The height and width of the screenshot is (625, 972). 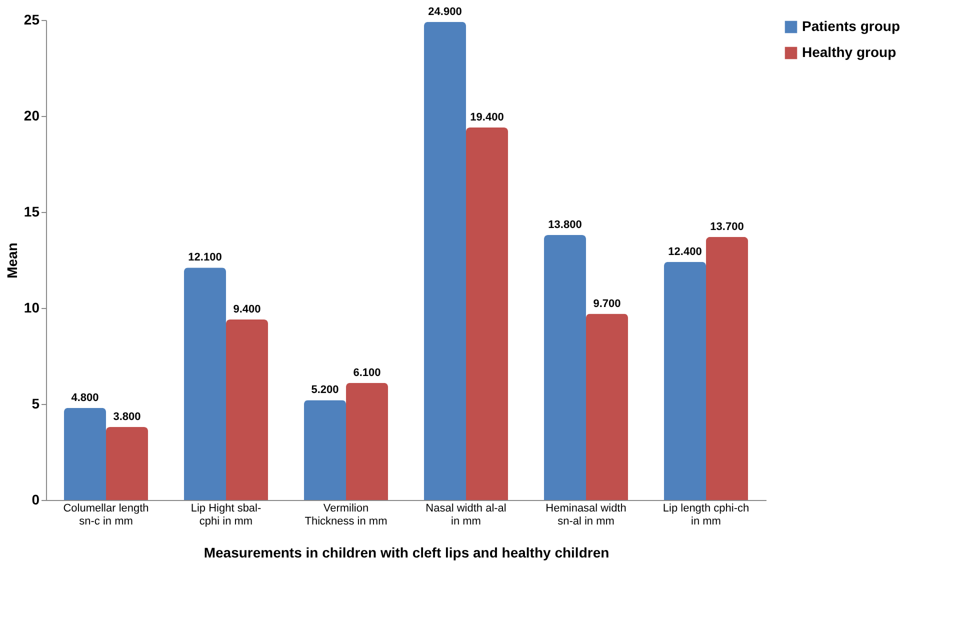 What do you see at coordinates (706, 515) in the screenshot?
I see `x-tick-label: Lip length cphi-ch in mm` at bounding box center [706, 515].